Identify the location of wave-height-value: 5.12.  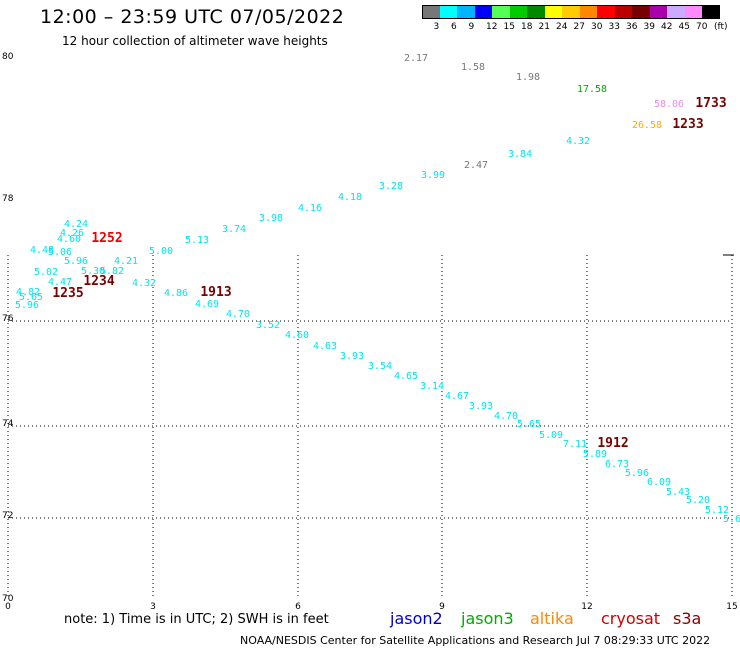
(717, 510).